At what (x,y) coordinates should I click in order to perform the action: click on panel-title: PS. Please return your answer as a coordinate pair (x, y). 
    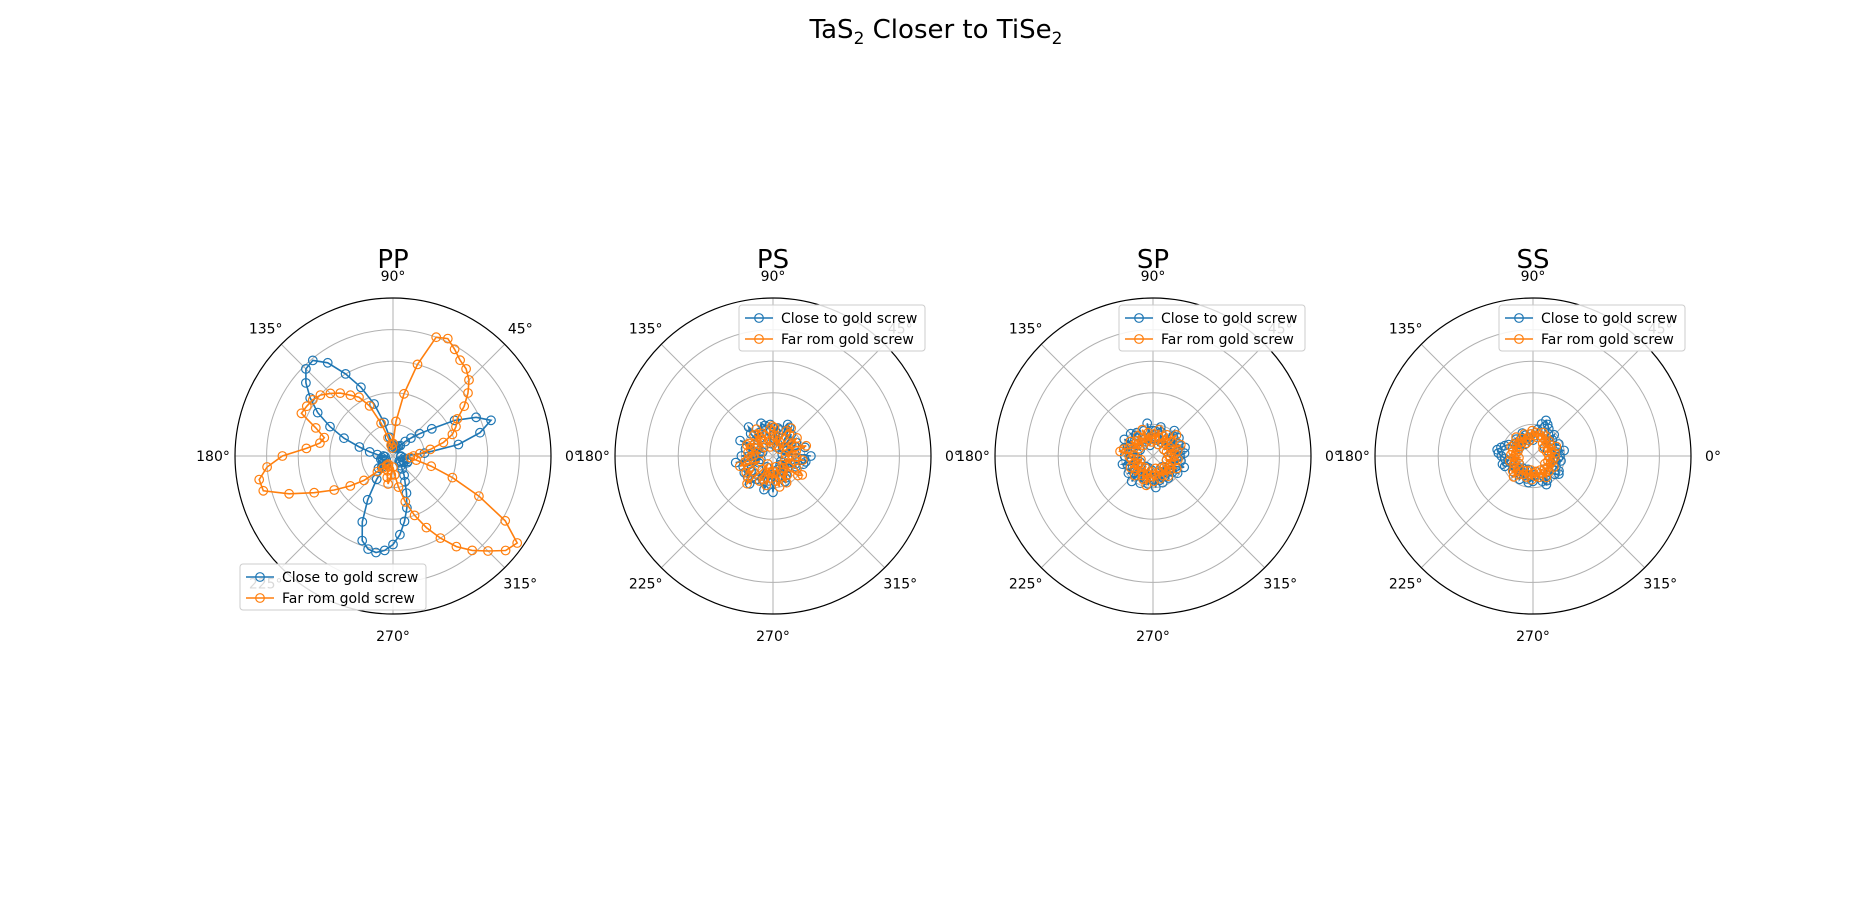
    Looking at the image, I should click on (773, 260).